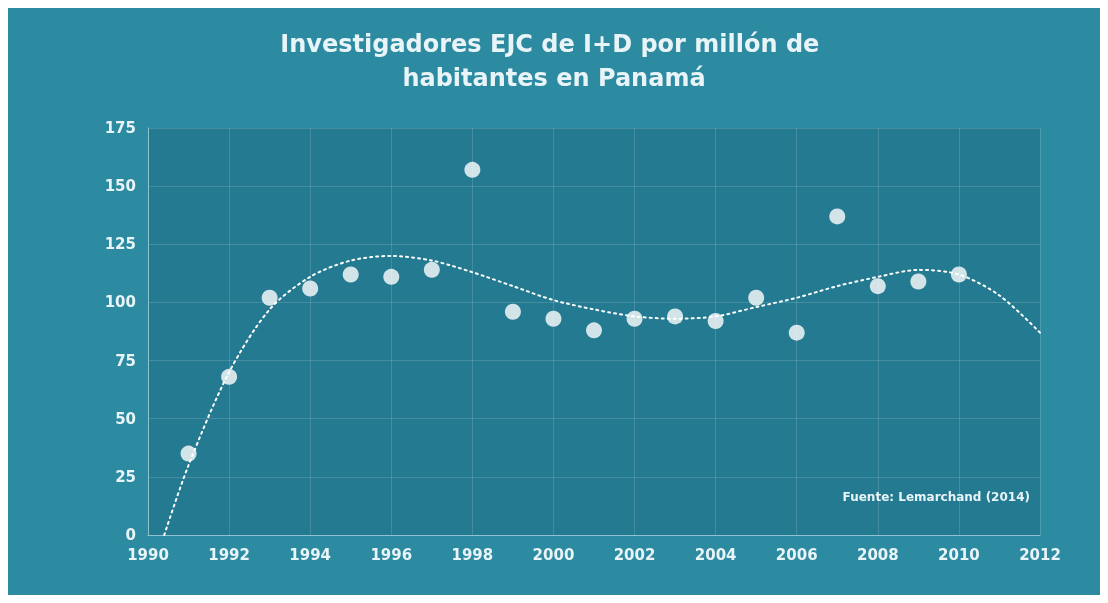 The image size is (1108, 603). Describe the element at coordinates (391, 554) in the screenshot. I see `x-tick-label: 1996` at that location.